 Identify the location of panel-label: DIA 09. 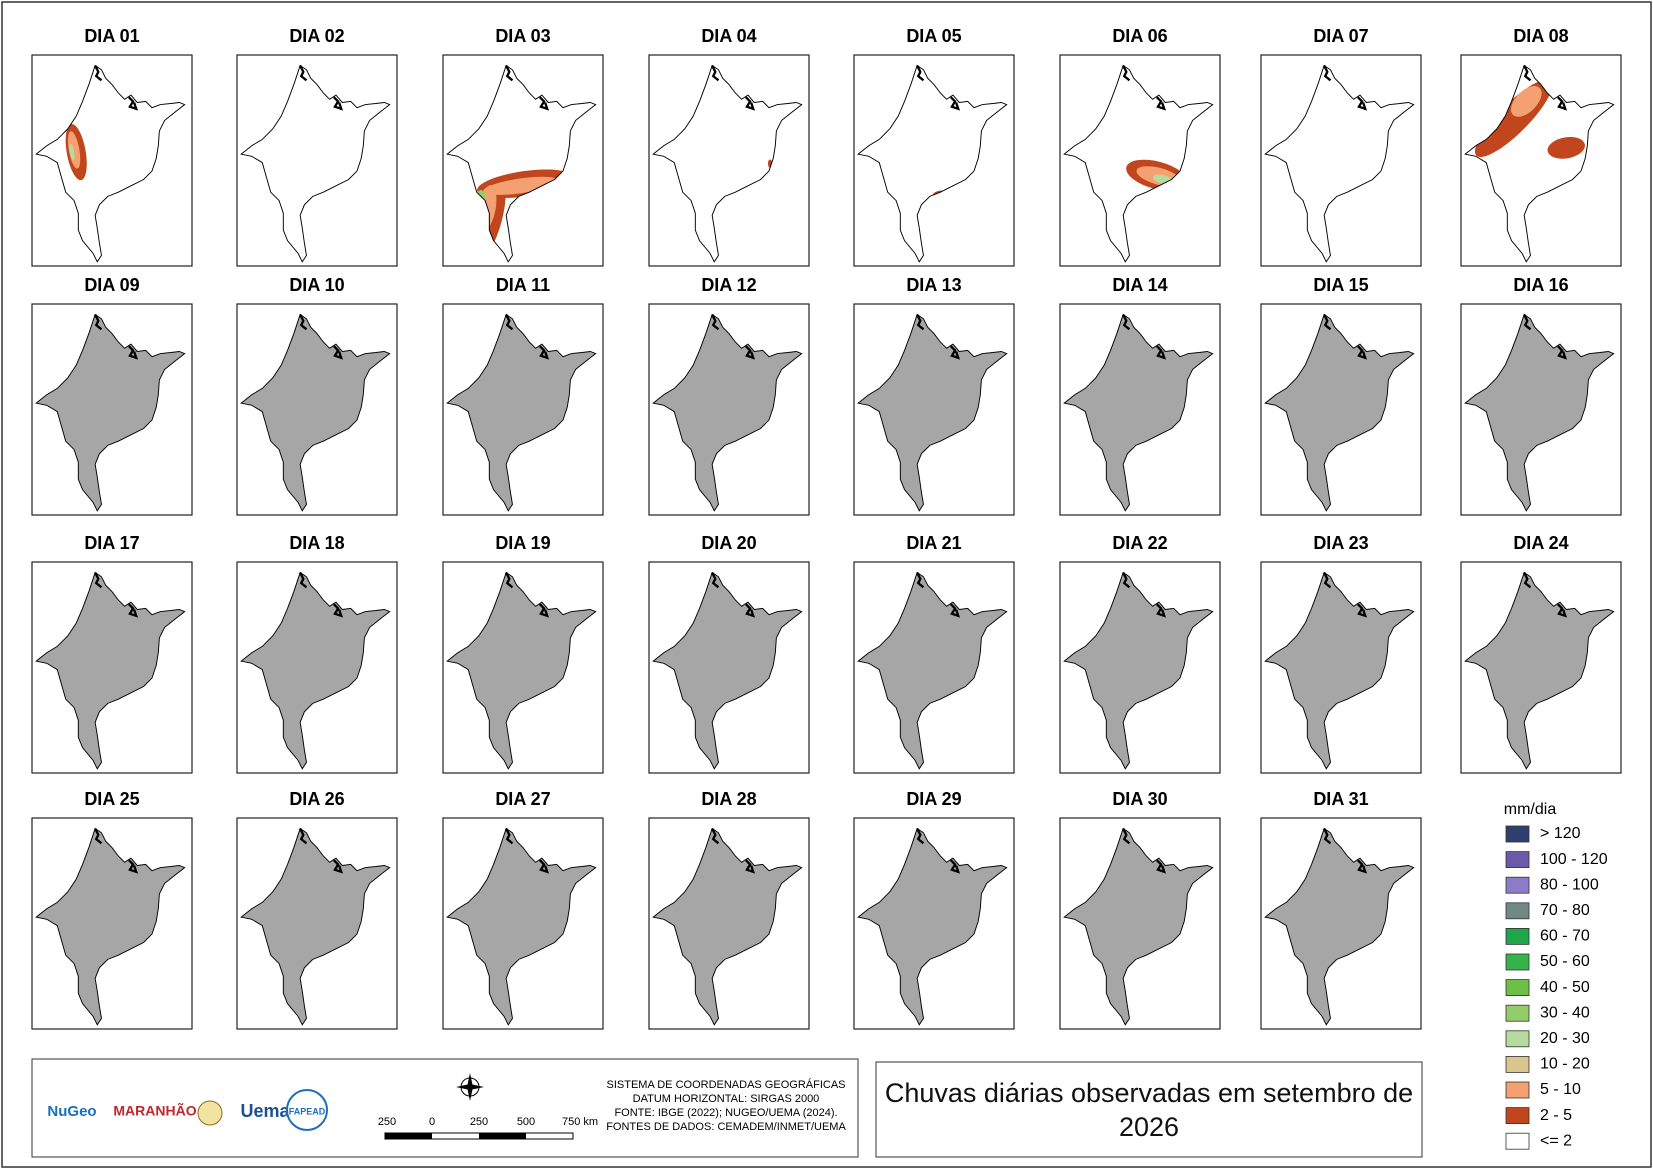
(111, 285).